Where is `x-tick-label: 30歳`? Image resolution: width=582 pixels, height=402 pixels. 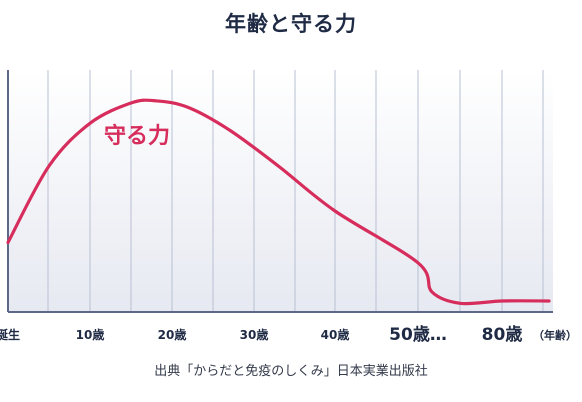
x-tick-label: 30歳 is located at coordinates (254, 334).